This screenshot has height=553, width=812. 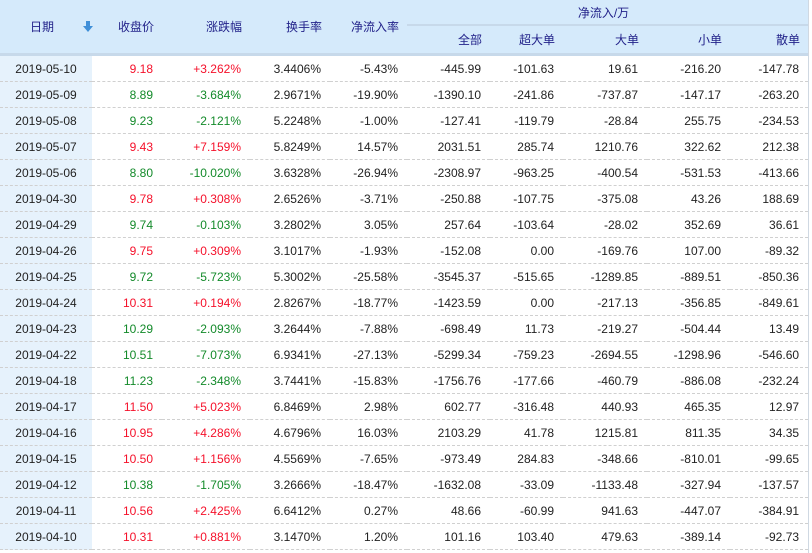 I want to click on cell-net-small: 107.00, so click(x=688, y=250).